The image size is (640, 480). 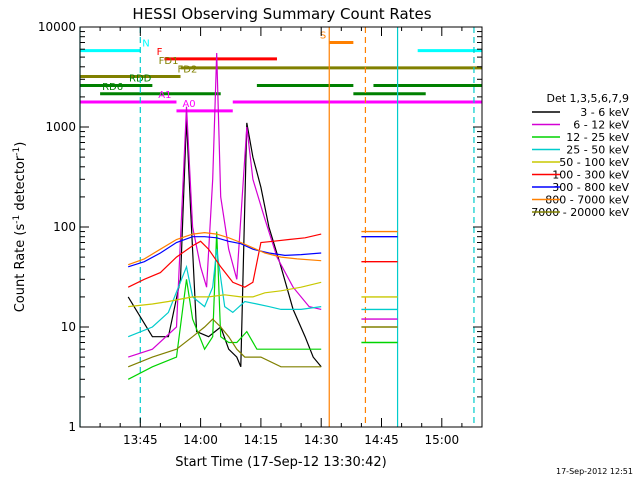 What do you see at coordinates (580, 212) in the screenshot?
I see `legend-label-8: 7000 - 20000 keV` at bounding box center [580, 212].